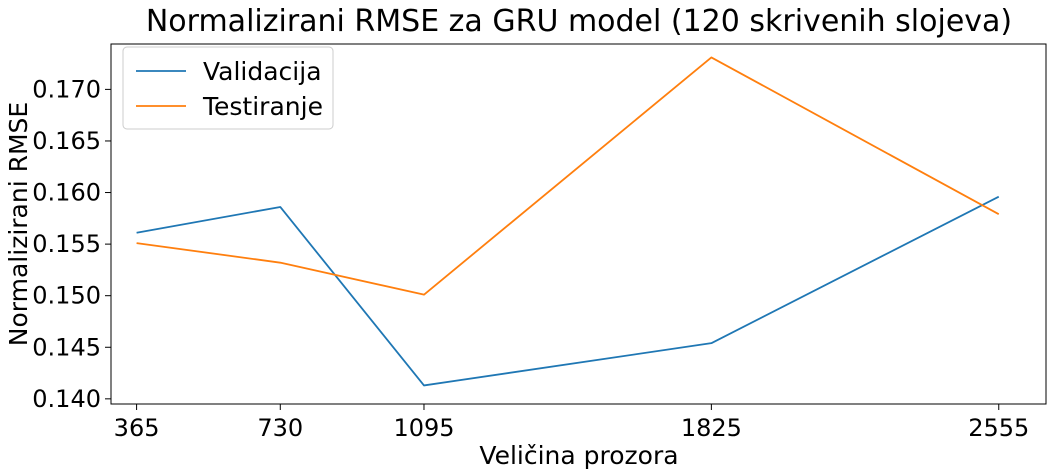 The height and width of the screenshot is (476, 1051). Describe the element at coordinates (137, 428) in the screenshot. I see `x-tick-label: 365` at that location.